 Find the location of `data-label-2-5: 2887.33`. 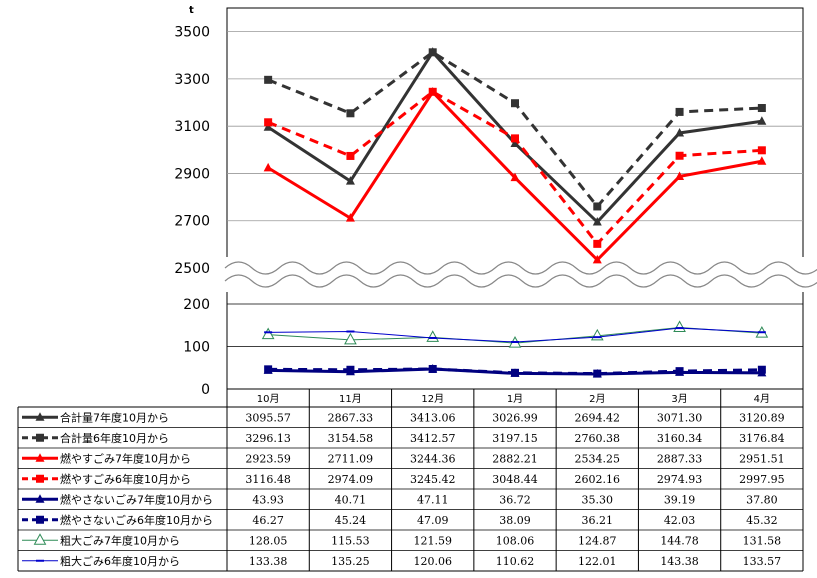

data-label-2-5: 2887.33 is located at coordinates (680, 458).